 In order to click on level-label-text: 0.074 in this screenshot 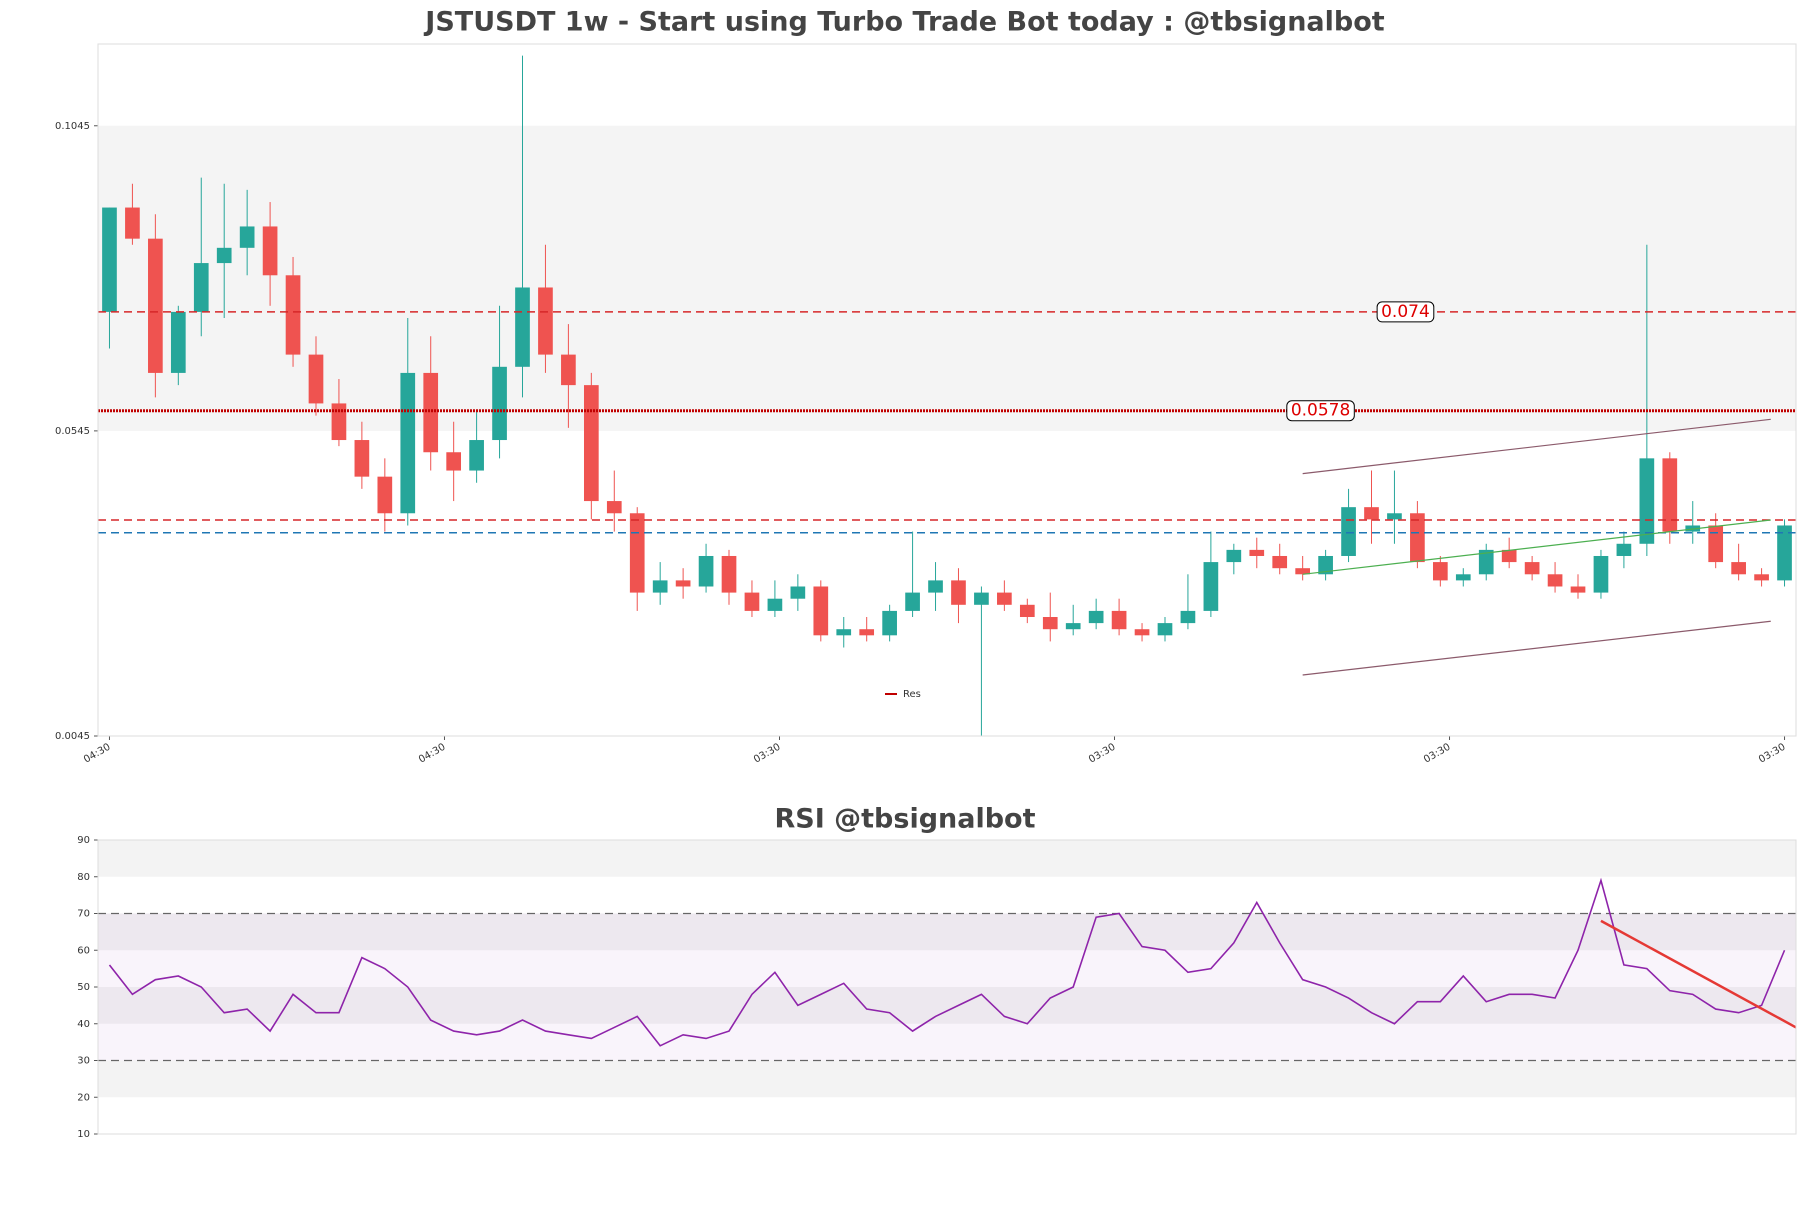, I will do `click(1405, 312)`.